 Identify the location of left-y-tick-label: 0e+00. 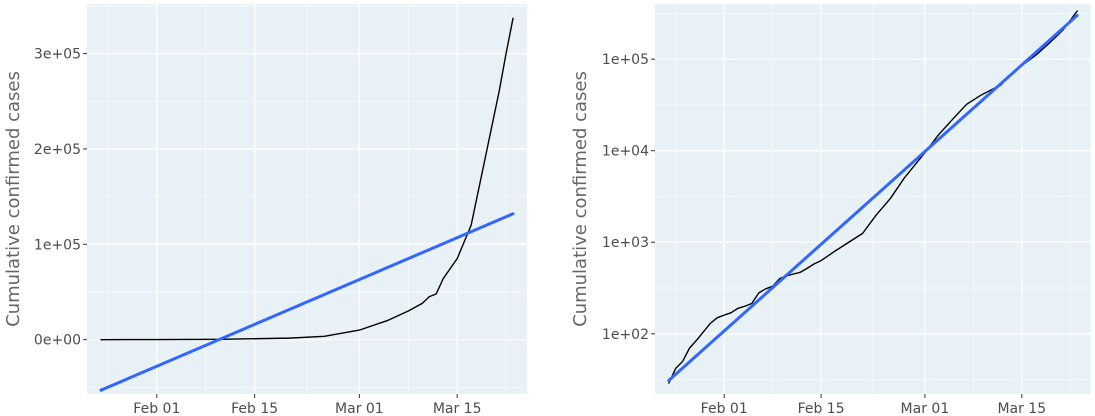
(57, 341).